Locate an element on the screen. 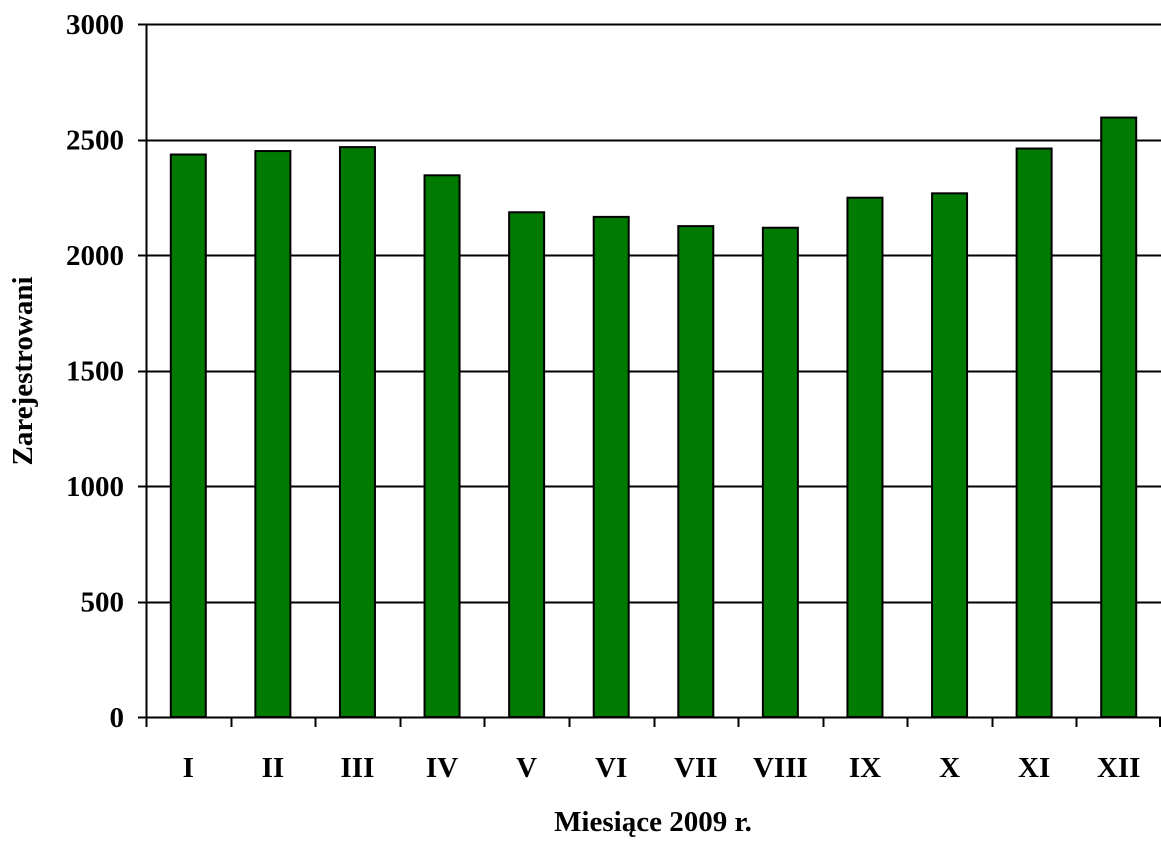  x-tick-label: II is located at coordinates (273, 768).